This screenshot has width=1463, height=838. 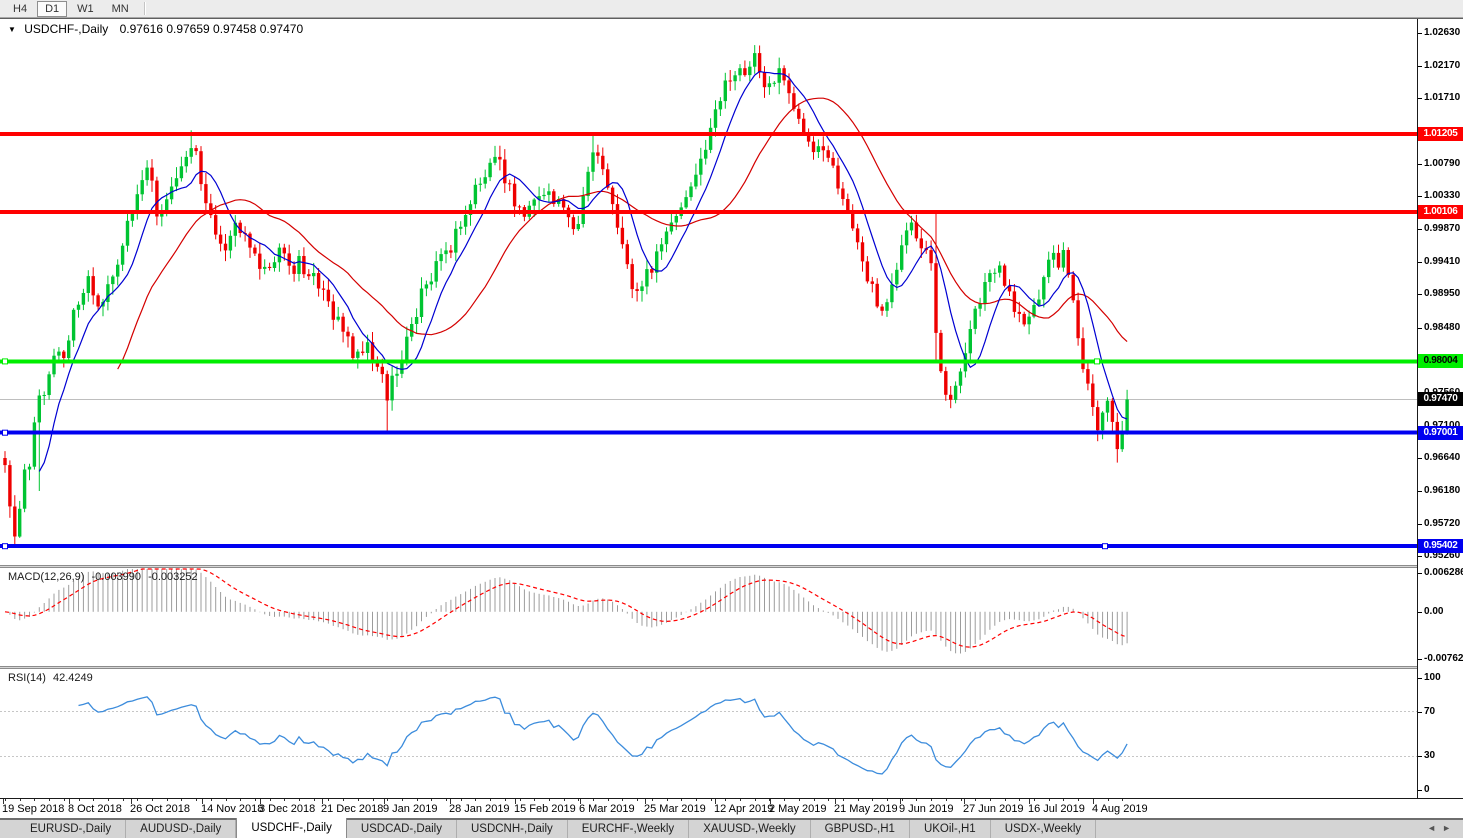 What do you see at coordinates (402, 829) in the screenshot?
I see `chart-tab-usdcad-daily: USDCAD-,Daily` at bounding box center [402, 829].